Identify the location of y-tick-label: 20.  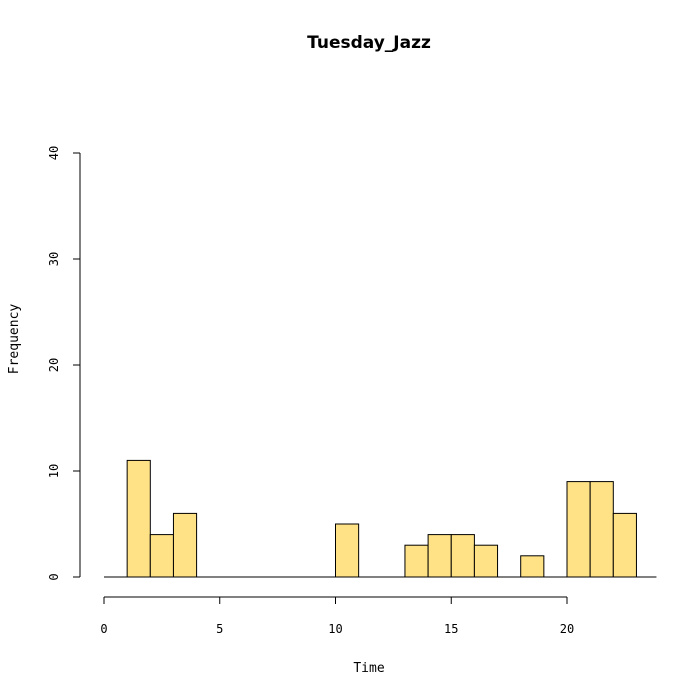
(54, 365).